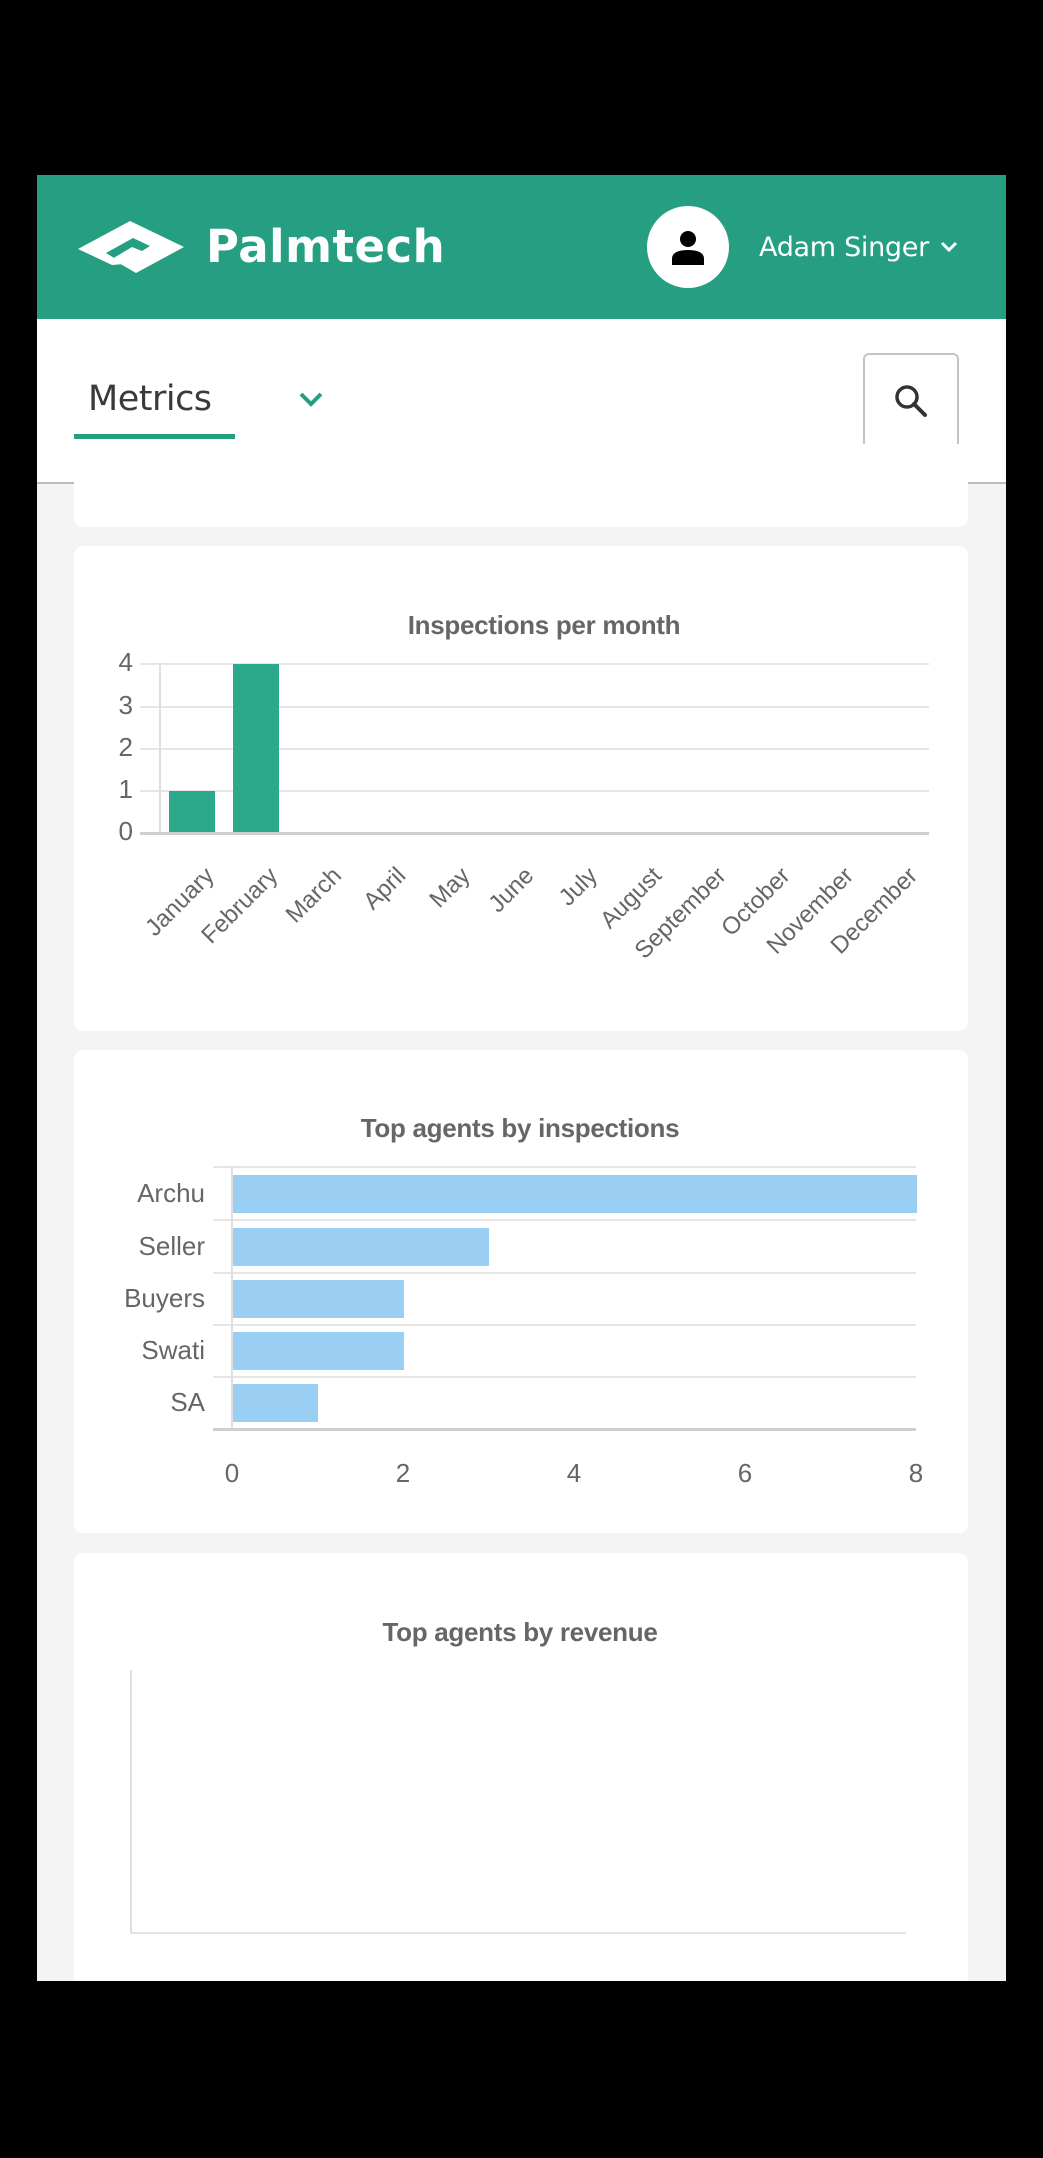 The width and height of the screenshot is (1043, 2158). Describe the element at coordinates (125, 662) in the screenshot. I see `y-tick-label: 4` at that location.